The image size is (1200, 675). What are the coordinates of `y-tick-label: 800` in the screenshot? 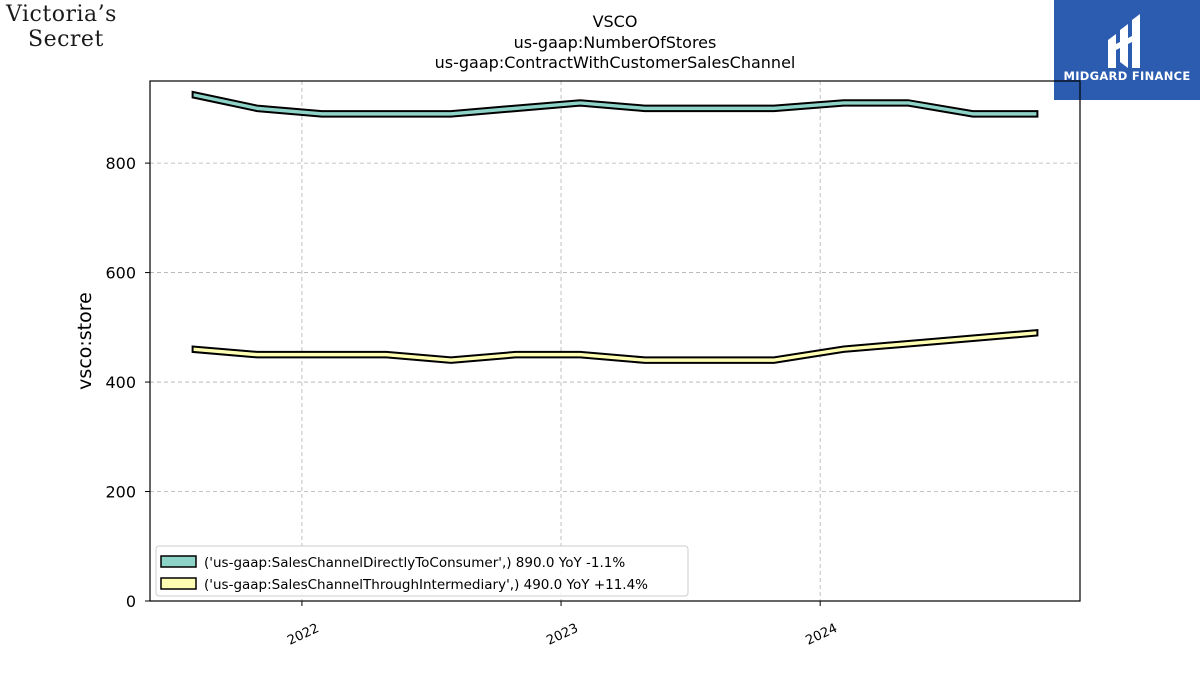 It's located at (120, 163).